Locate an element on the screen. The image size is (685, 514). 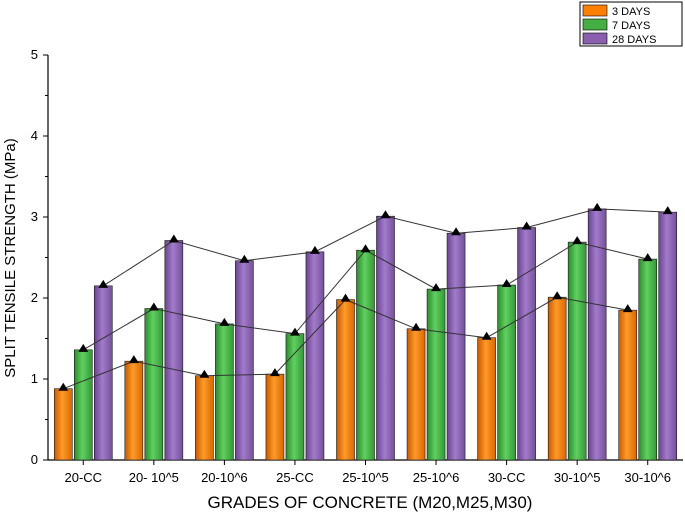
x-tick-label: 20-10^6 is located at coordinates (224, 477).